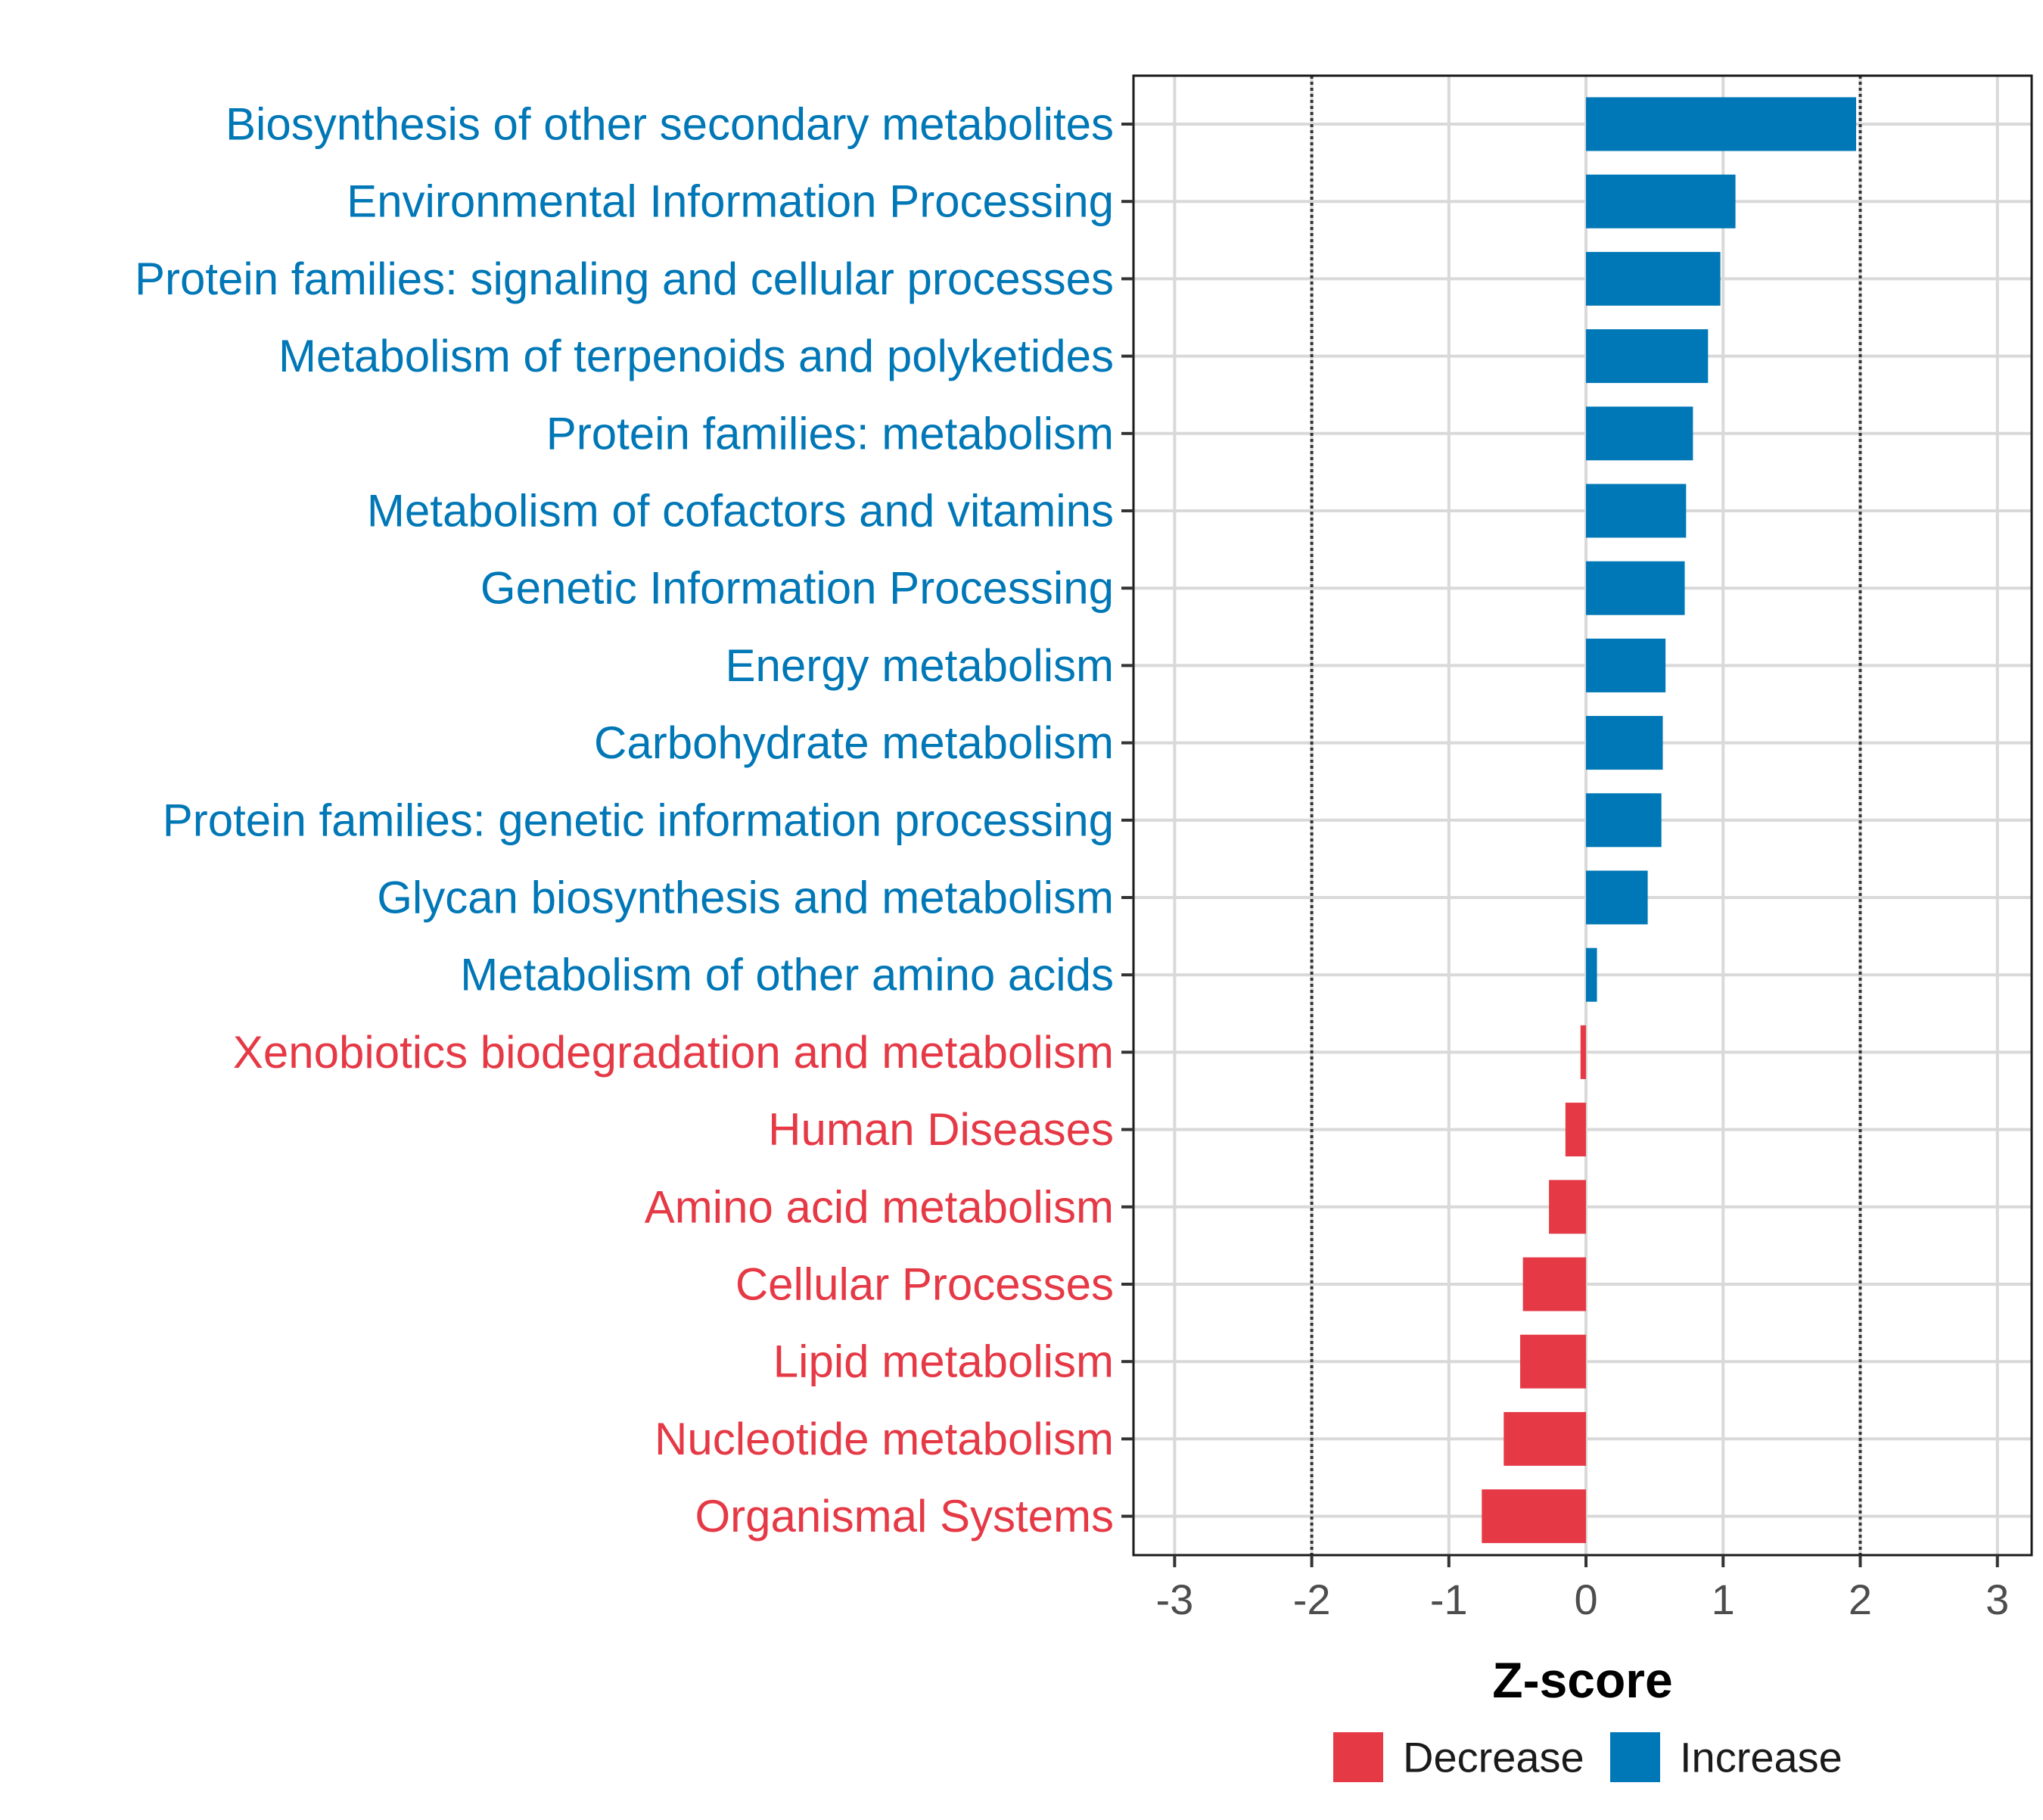  Describe the element at coordinates (1312, 1599) in the screenshot. I see `x-tick-label: -2` at that location.